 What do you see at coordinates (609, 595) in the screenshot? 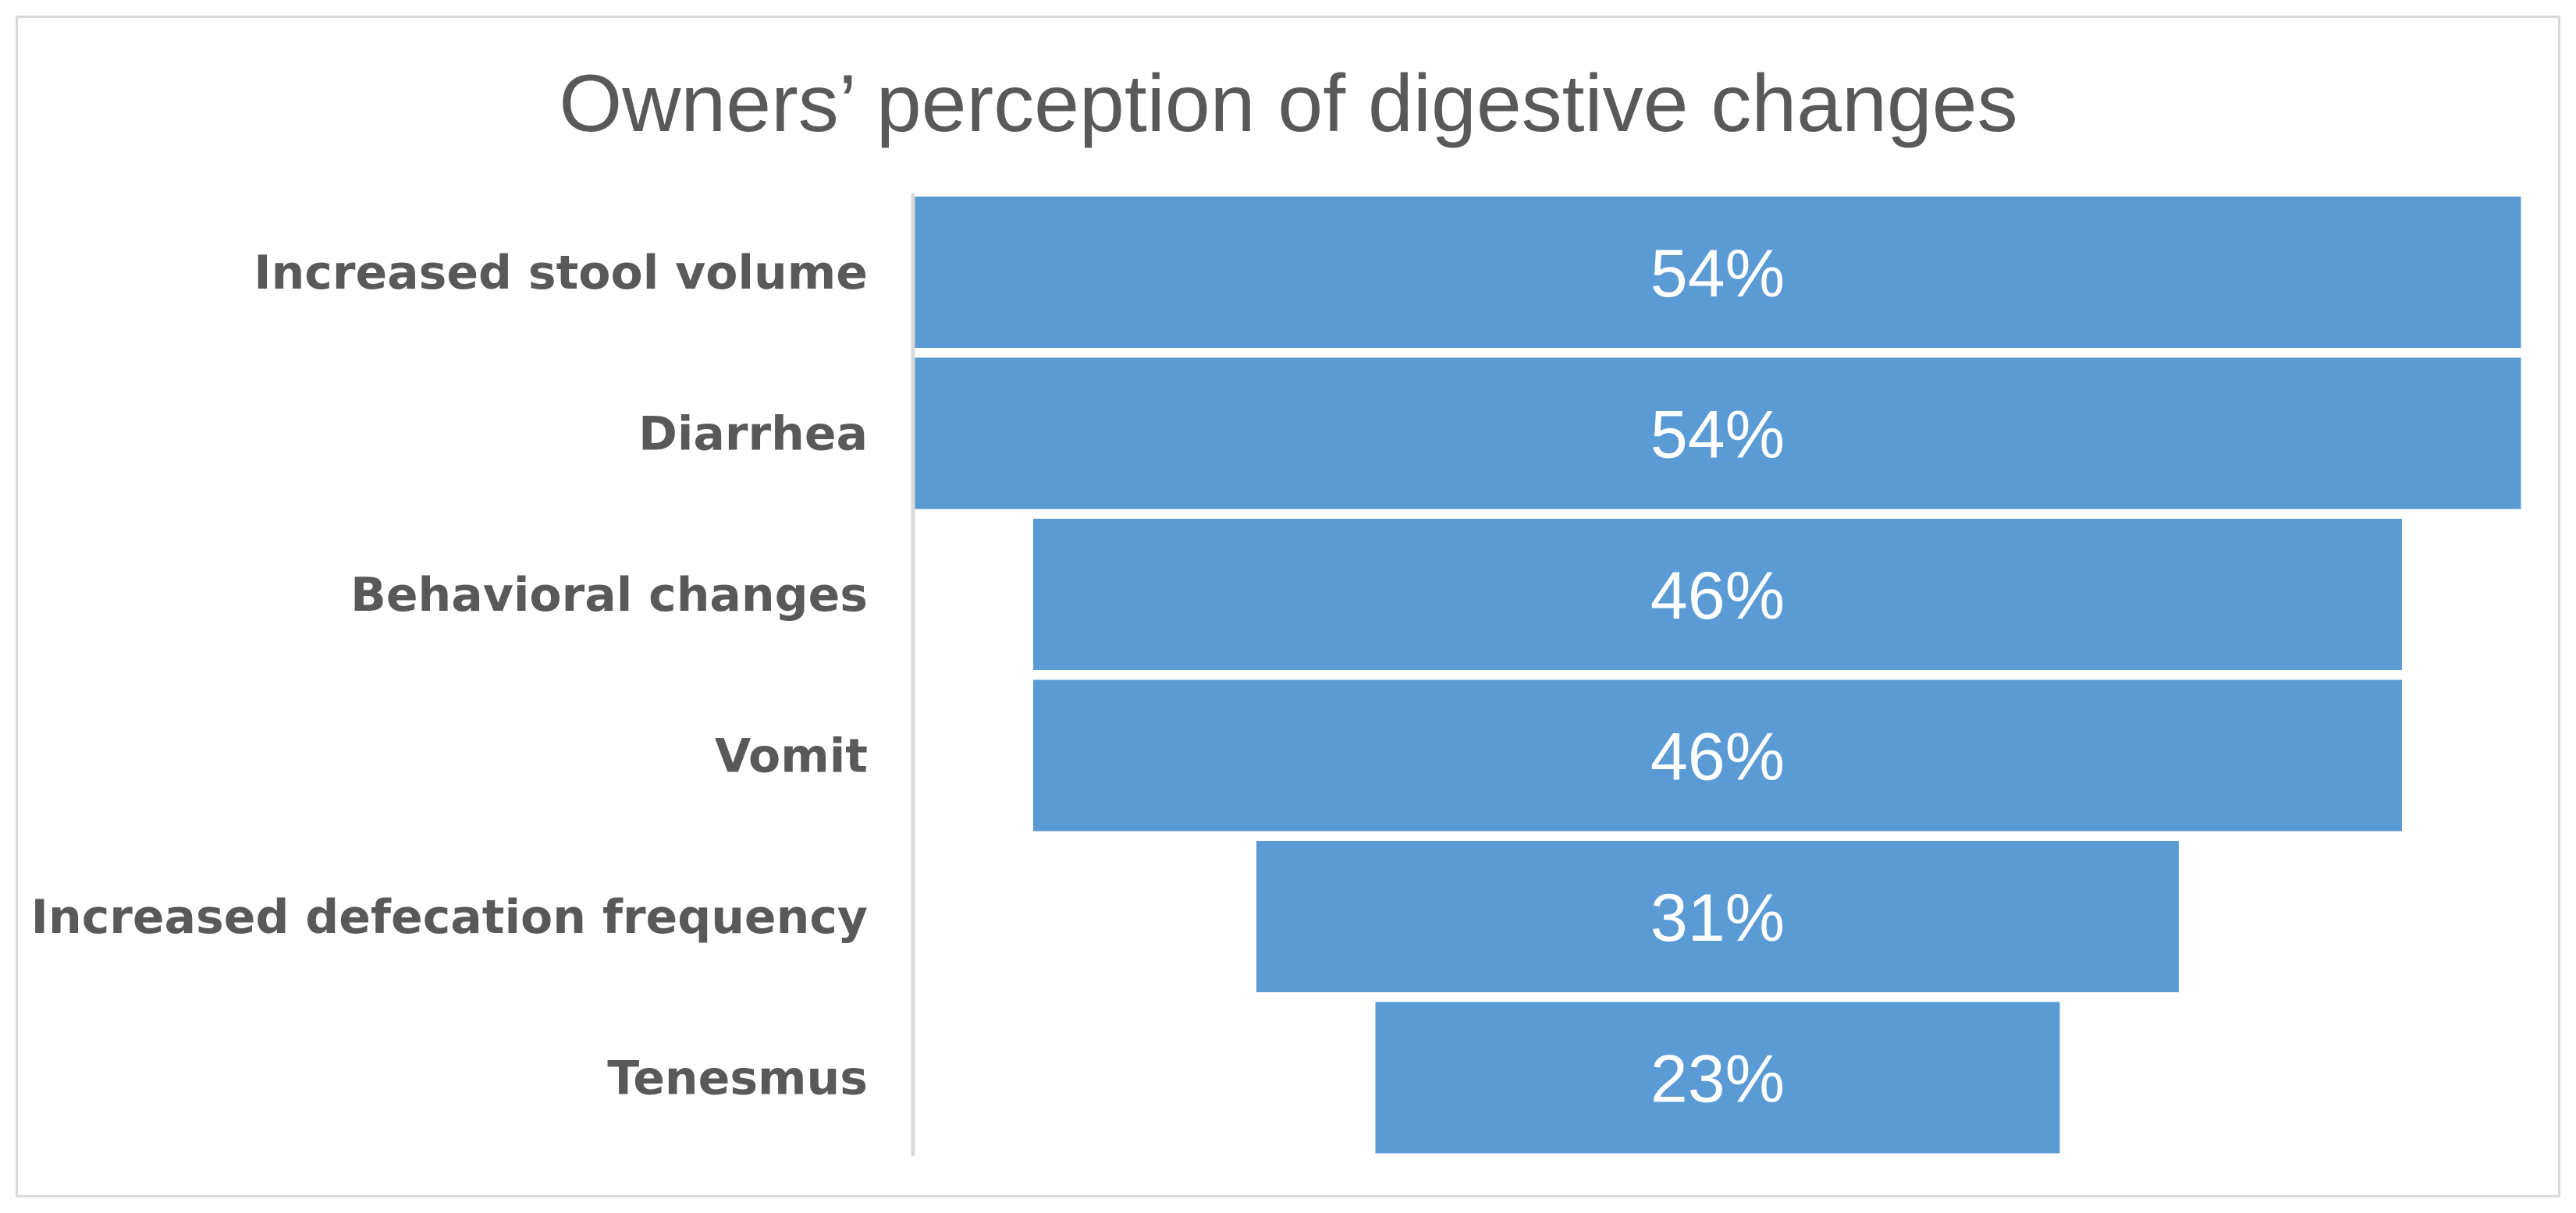
I see `category-label: Behavioral changes` at bounding box center [609, 595].